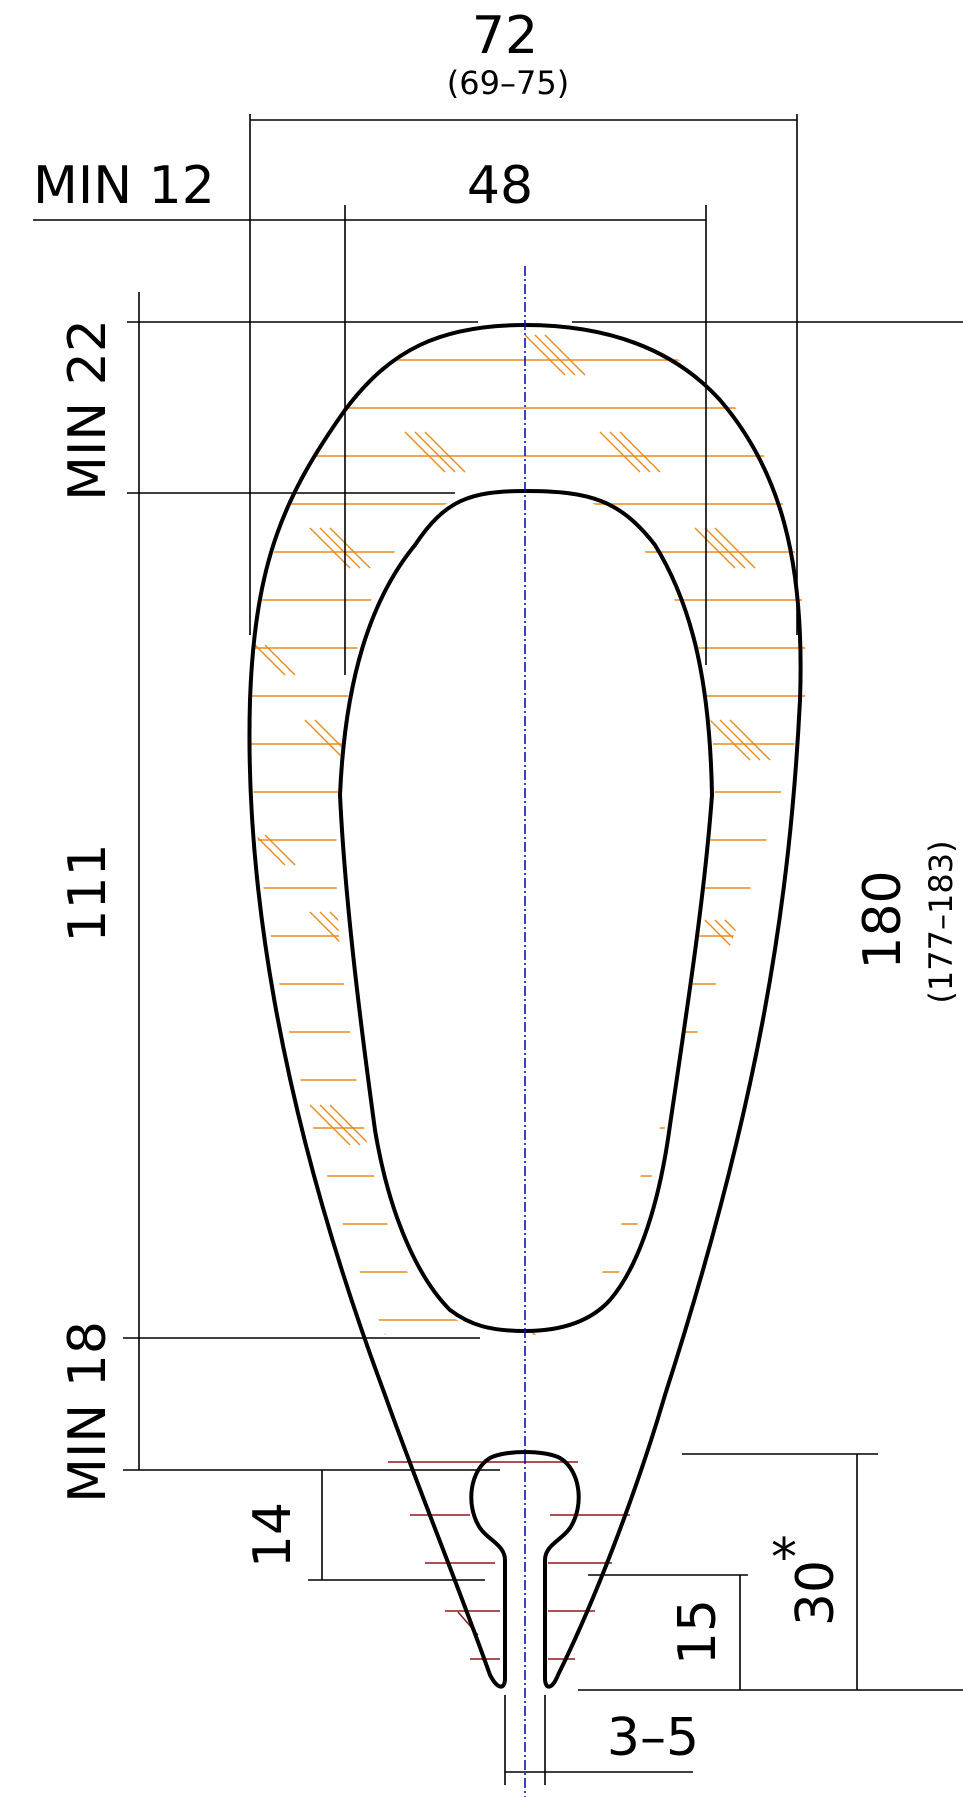  Describe the element at coordinates (698, 1632) in the screenshot. I see `dim-slot-depth: 15` at that location.